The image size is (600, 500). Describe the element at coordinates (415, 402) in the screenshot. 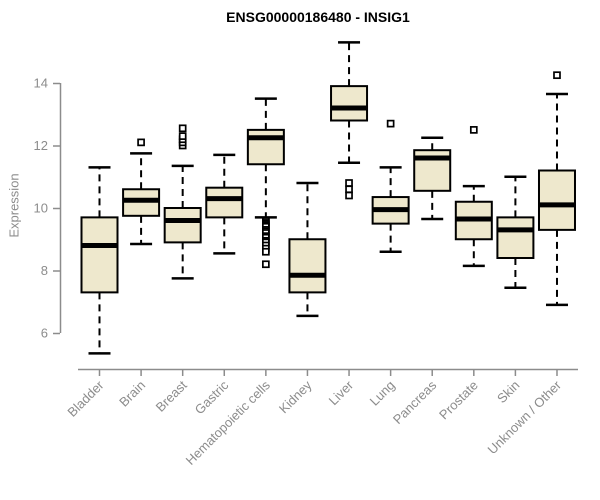

I see `x-category-label-pancreas: Pancreas` at that location.